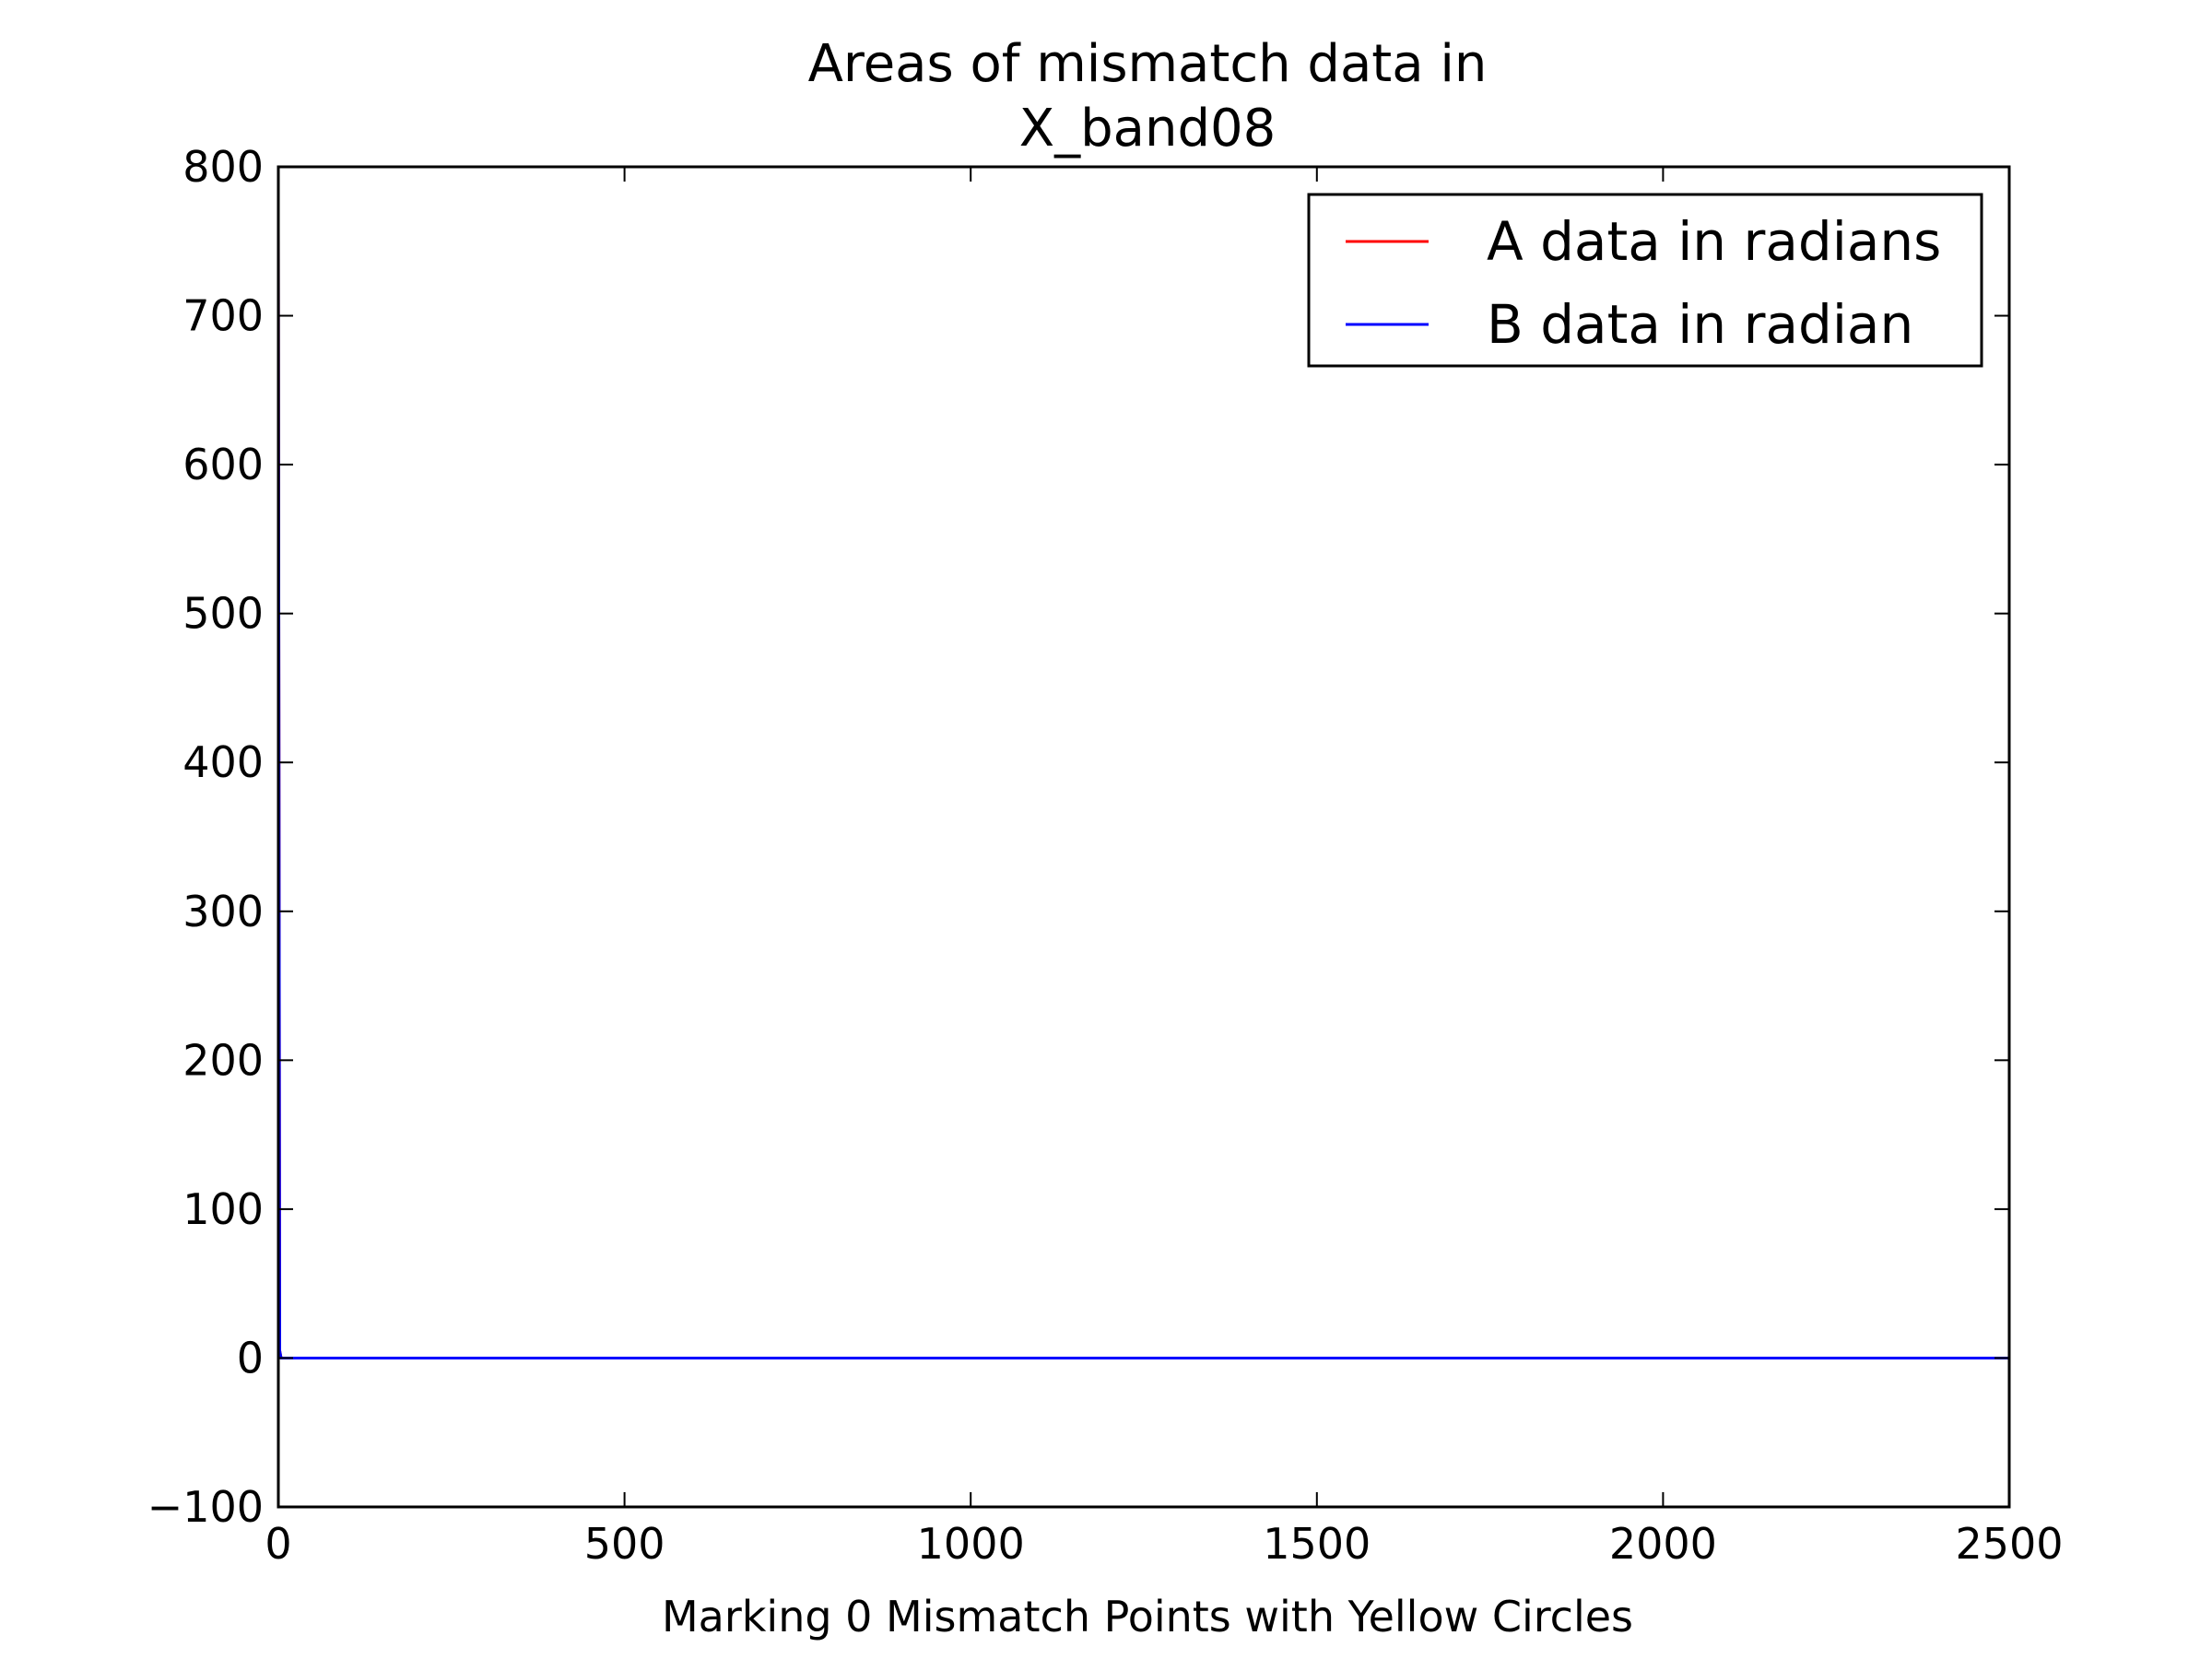 This screenshot has width=2212, height=1659. I want to click on y-tick-label: 300, so click(223, 911).